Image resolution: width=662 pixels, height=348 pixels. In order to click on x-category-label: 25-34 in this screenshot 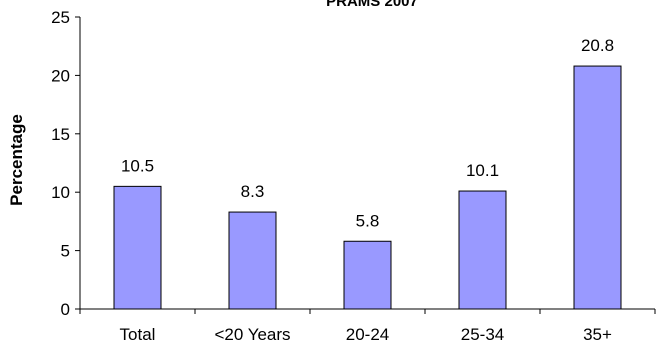, I will do `click(482, 334)`.